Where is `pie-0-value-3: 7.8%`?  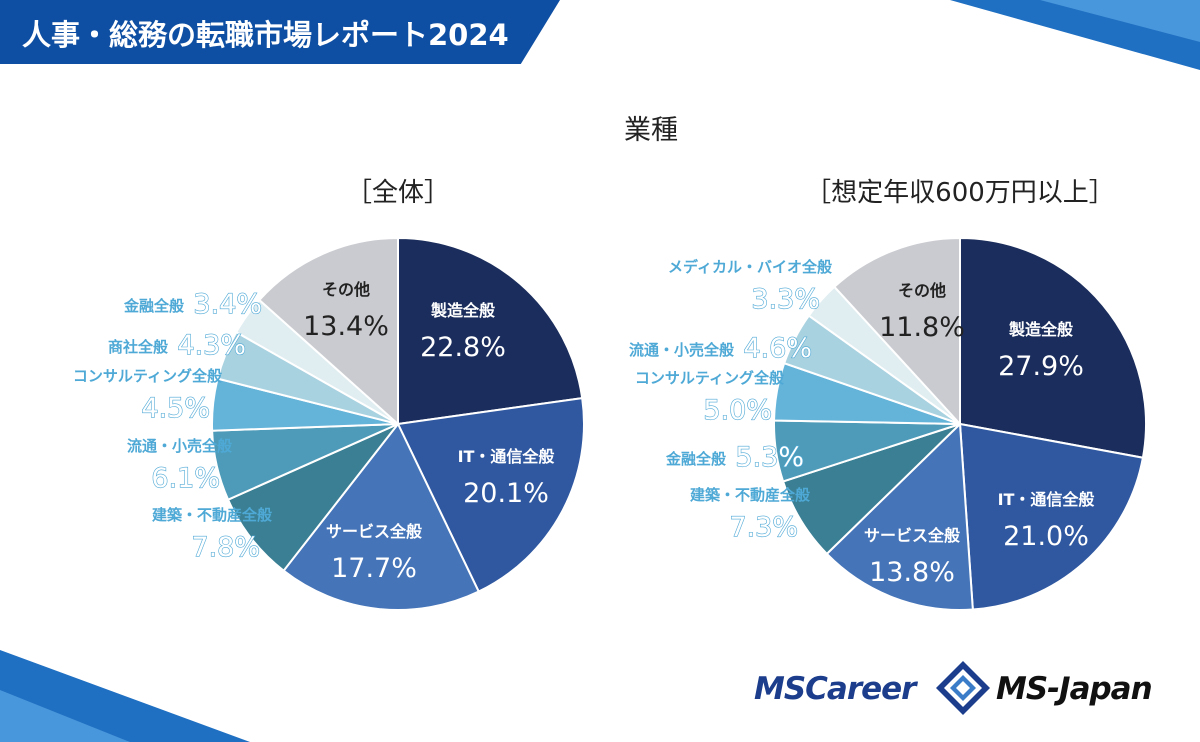 pie-0-value-3: 7.8% is located at coordinates (225, 547).